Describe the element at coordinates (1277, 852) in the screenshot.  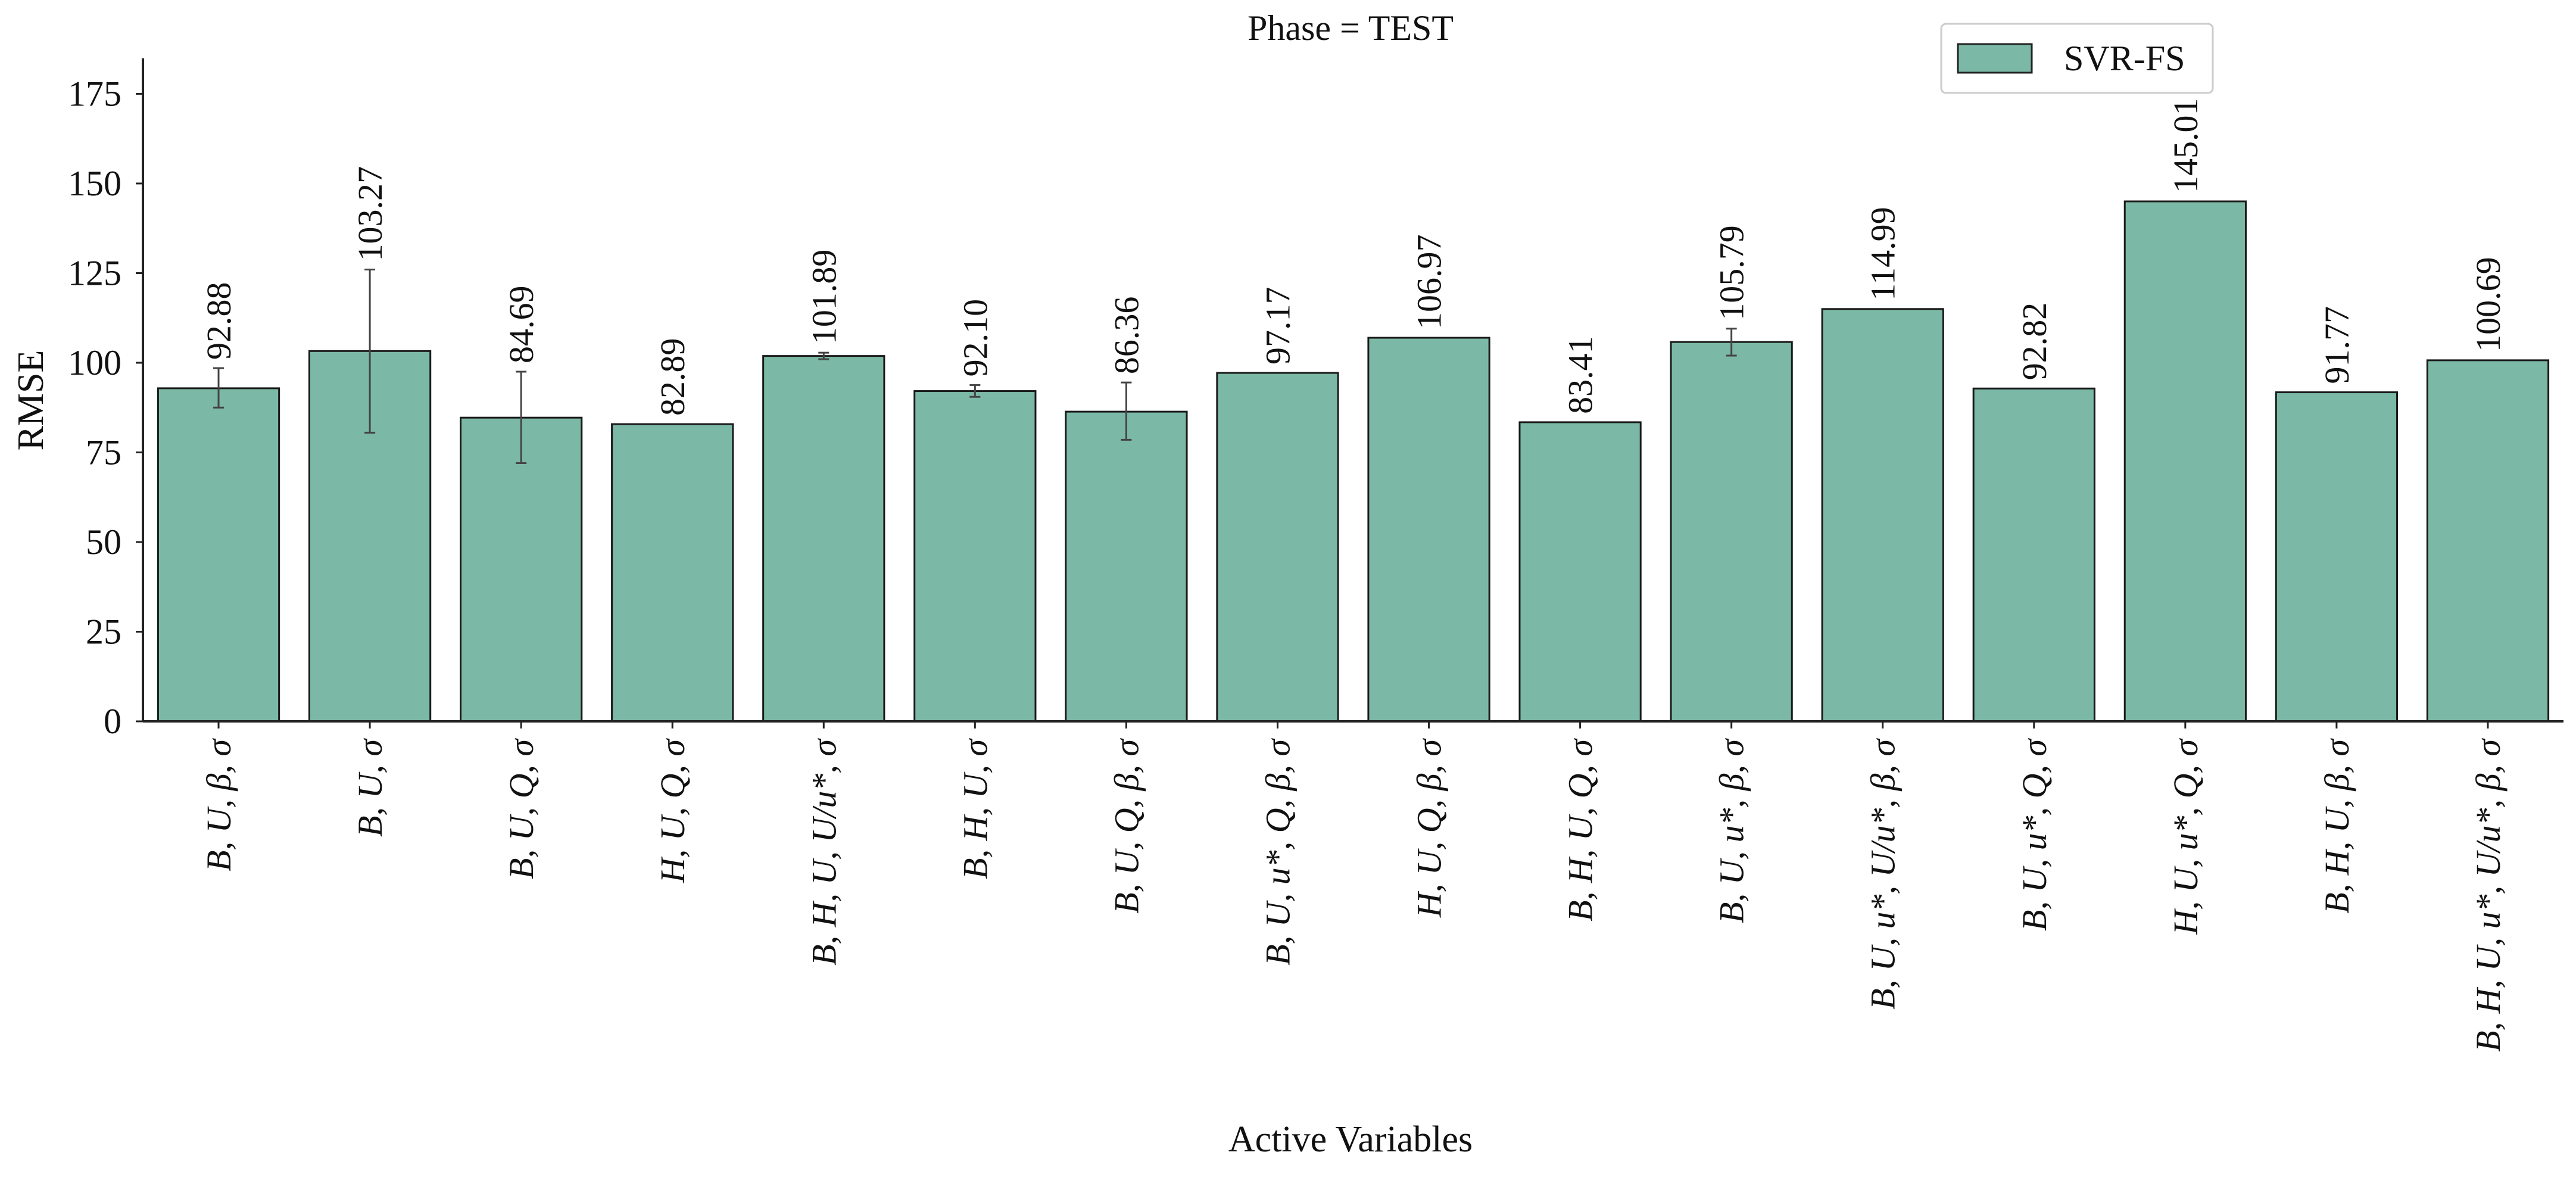
I see `x-category-label: B, U, u*, Q, β, σ` at that location.